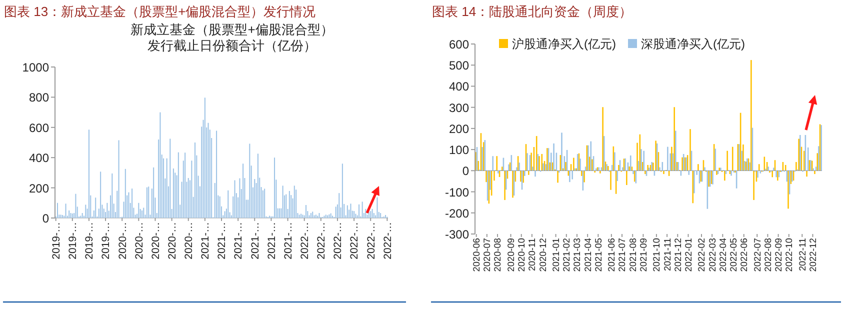 The width and height of the screenshot is (847, 324). What do you see at coordinates (232, 37) in the screenshot?
I see `chart-subtitle: 新成立基金（股票型+偏股混合型）发行截止日份额合计（亿份）` at bounding box center [232, 37].